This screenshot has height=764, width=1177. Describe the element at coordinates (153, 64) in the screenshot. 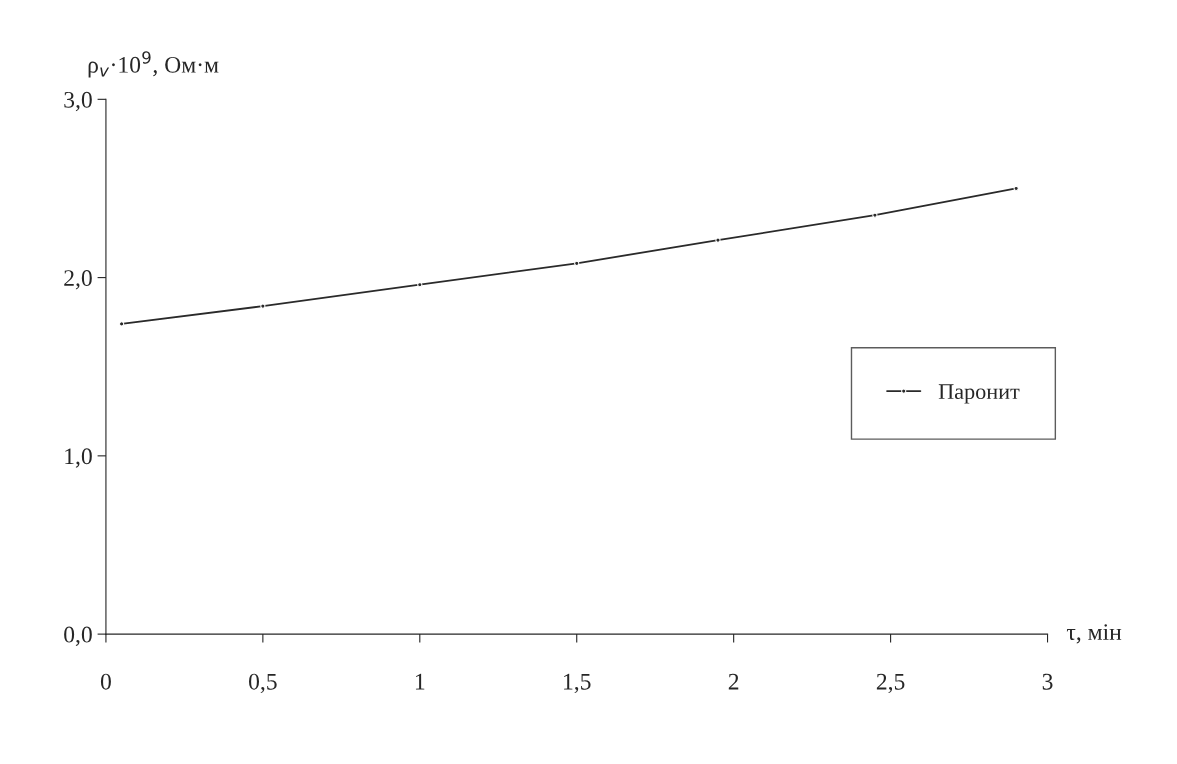

I see `y-axis-title: ρ$_{v}$·10$^{9}$, Ом·м` at that location.